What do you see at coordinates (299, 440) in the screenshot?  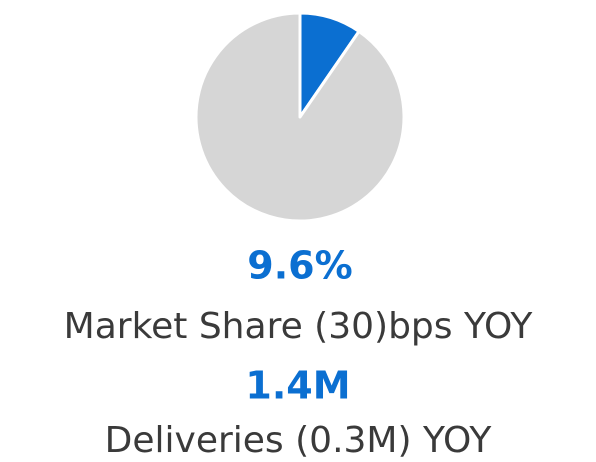 I see `deliveries-caption: Deliveries (0.3M) YOY` at bounding box center [299, 440].